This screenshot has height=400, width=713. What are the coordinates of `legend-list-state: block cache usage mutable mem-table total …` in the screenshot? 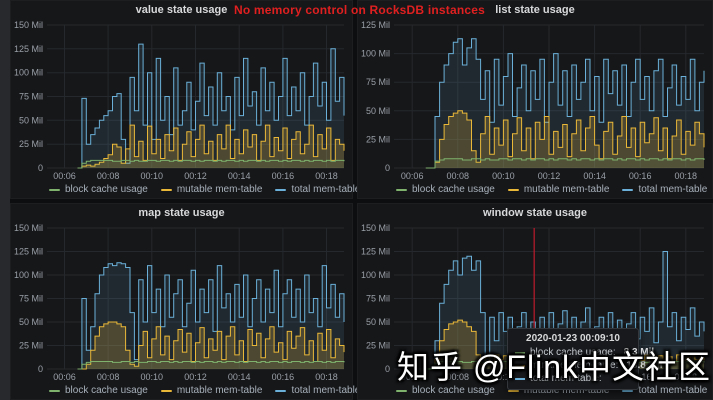 It's located at (535, 189).